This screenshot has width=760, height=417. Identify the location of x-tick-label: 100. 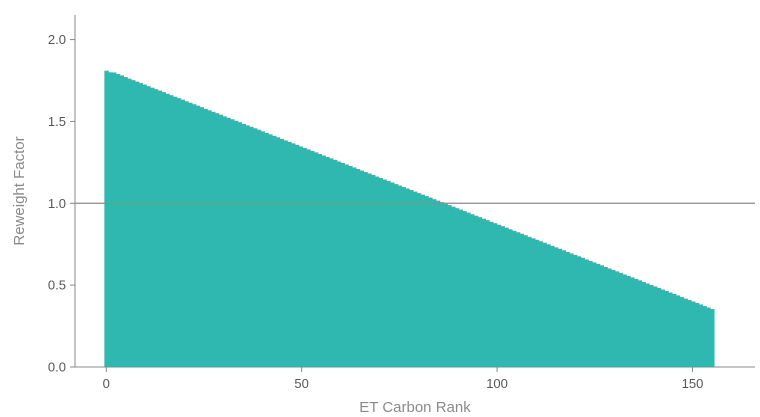
(497, 383).